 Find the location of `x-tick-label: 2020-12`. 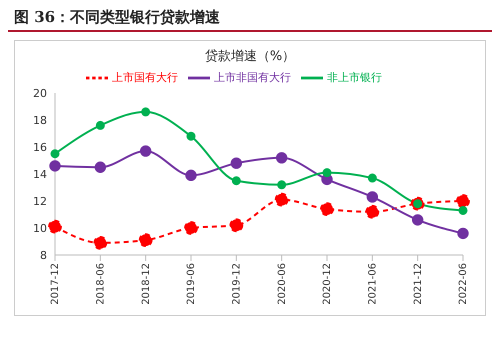

x-tick-label: 2020-12 is located at coordinates (328, 284).